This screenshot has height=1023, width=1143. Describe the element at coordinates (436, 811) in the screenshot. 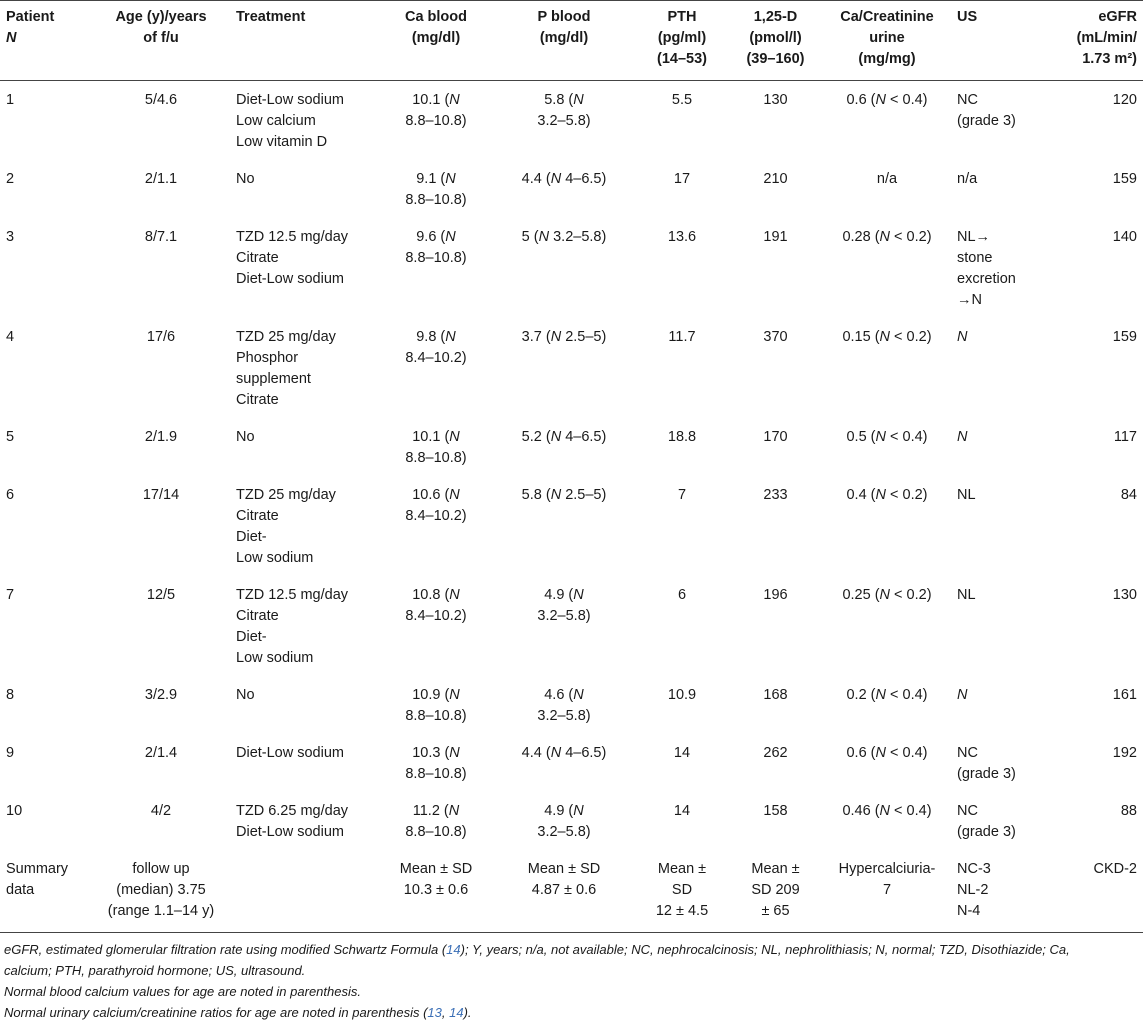

I see `ca-blood-cell-text: 11.2 (N` at that location.